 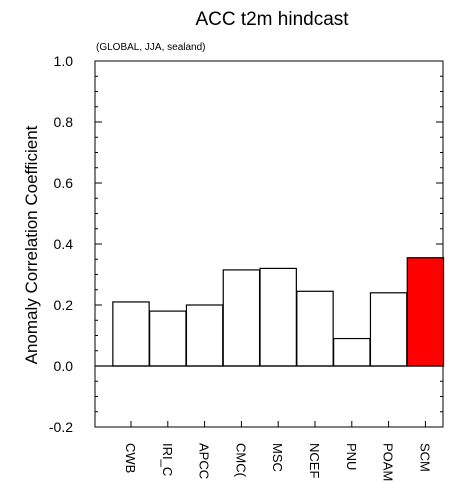 I want to click on bar-scm, so click(x=425, y=312).